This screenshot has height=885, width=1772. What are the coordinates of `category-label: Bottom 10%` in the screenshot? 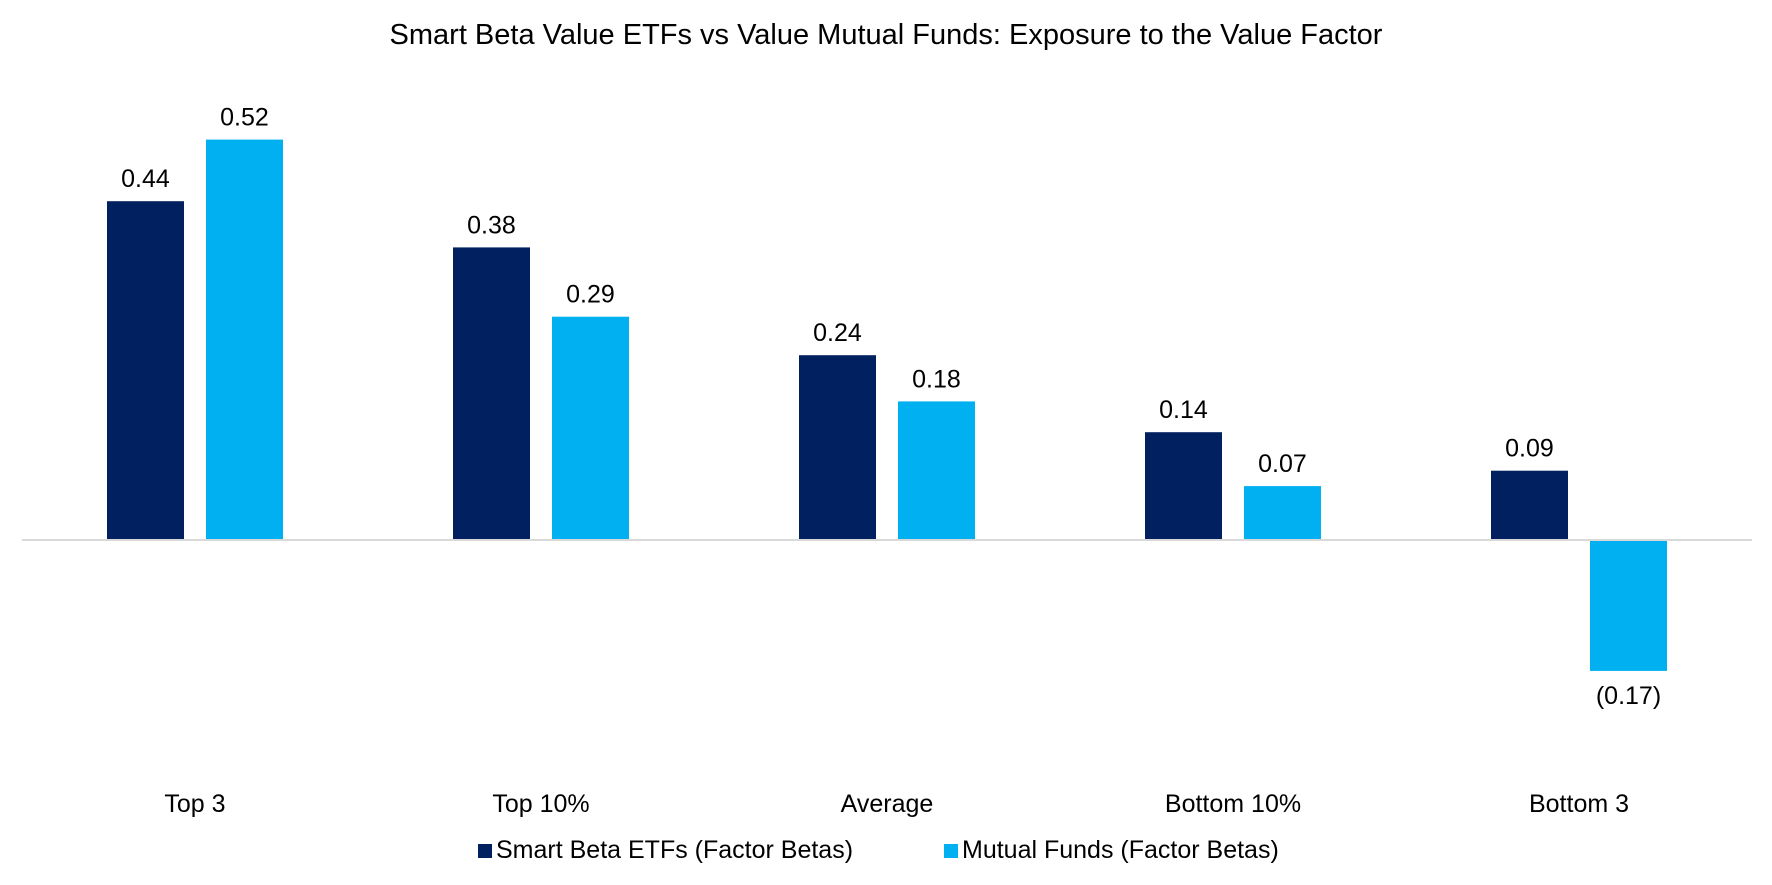 It's located at (1233, 804).